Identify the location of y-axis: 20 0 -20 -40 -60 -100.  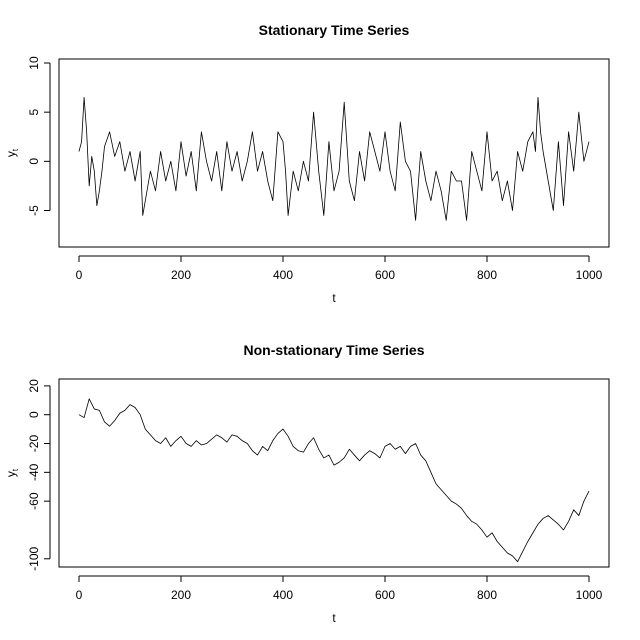
(39, 475).